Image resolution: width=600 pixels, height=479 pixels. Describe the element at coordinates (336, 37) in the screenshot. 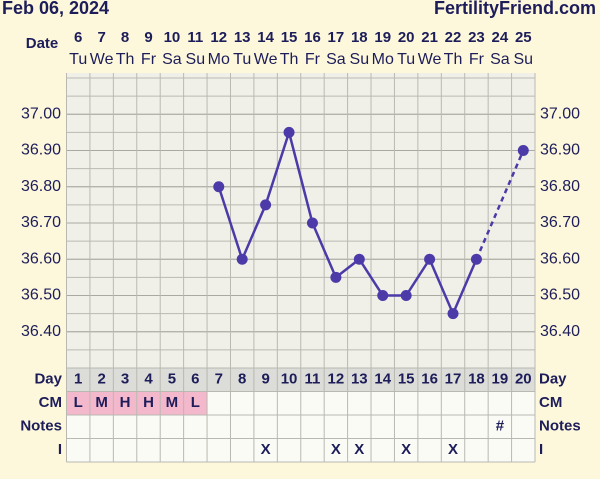

I see `date-number: 17` at that location.